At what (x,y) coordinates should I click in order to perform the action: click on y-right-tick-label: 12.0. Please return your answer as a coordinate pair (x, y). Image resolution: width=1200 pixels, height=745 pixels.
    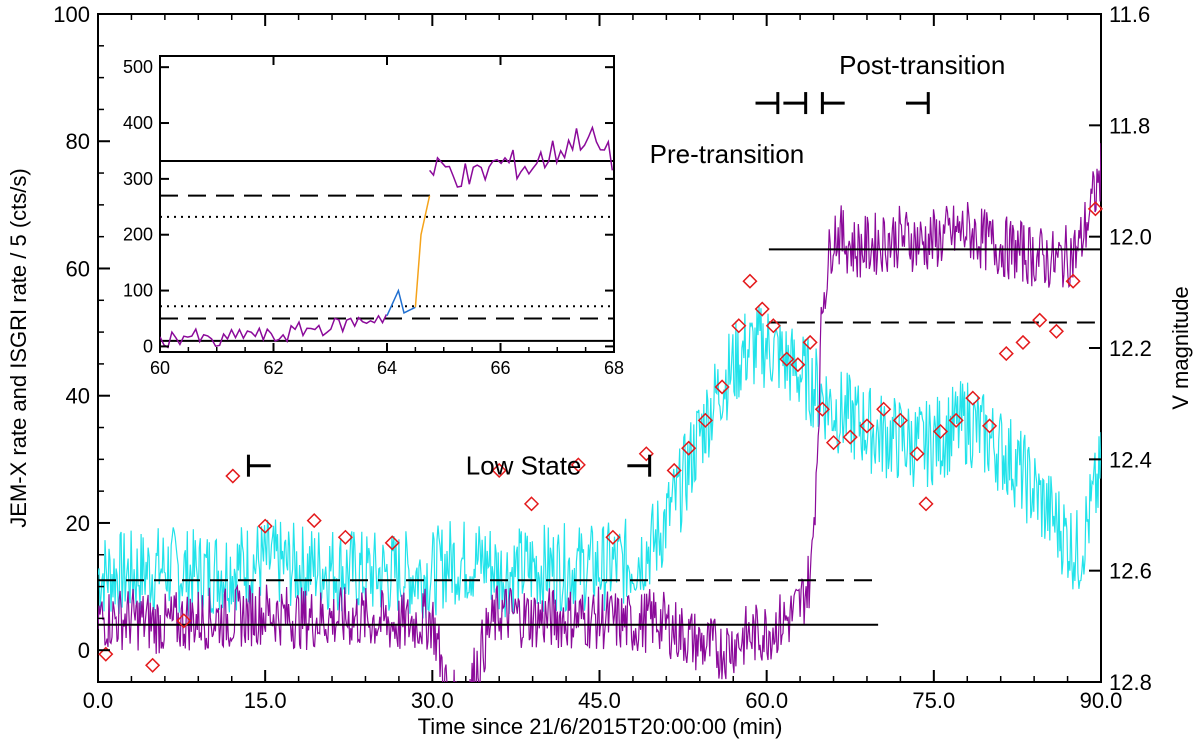
    Looking at the image, I should click on (1130, 237).